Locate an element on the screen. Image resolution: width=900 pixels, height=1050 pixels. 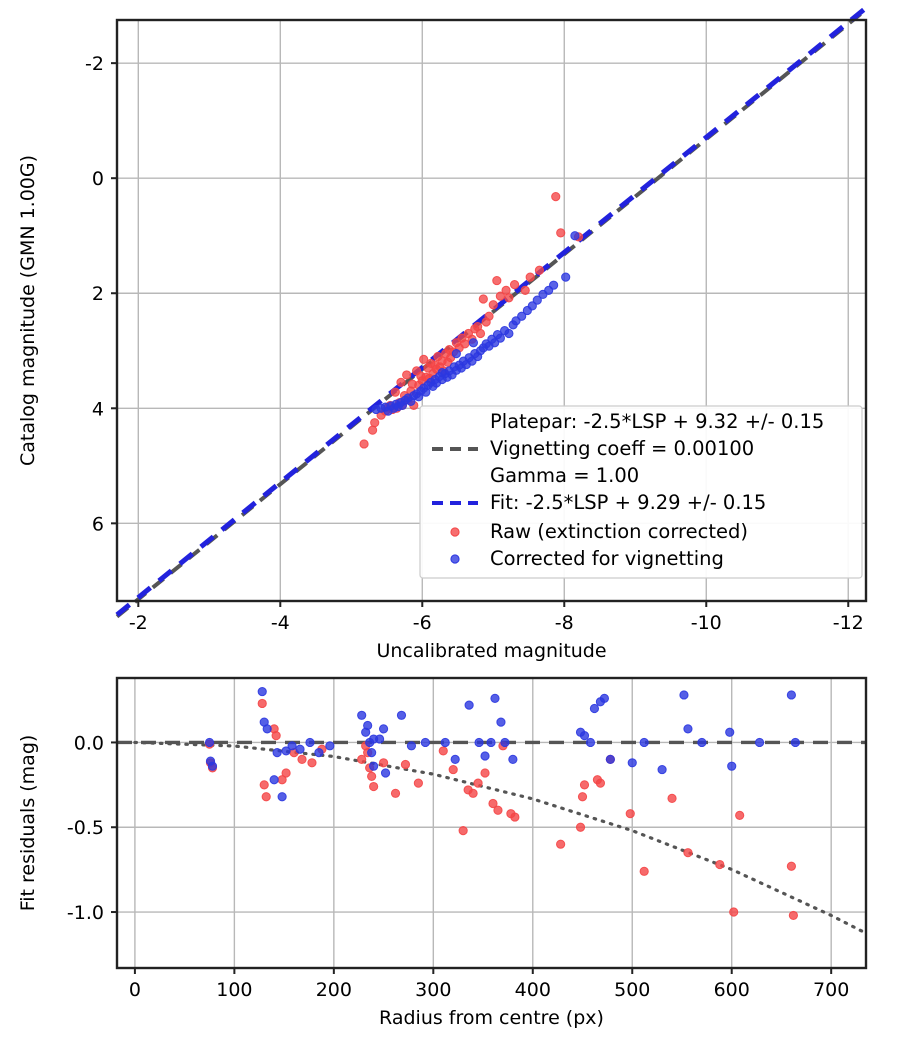
legend-entry: Fit: -2.5*LSP + 9.29 +/- 0.15 is located at coordinates (599, 502).